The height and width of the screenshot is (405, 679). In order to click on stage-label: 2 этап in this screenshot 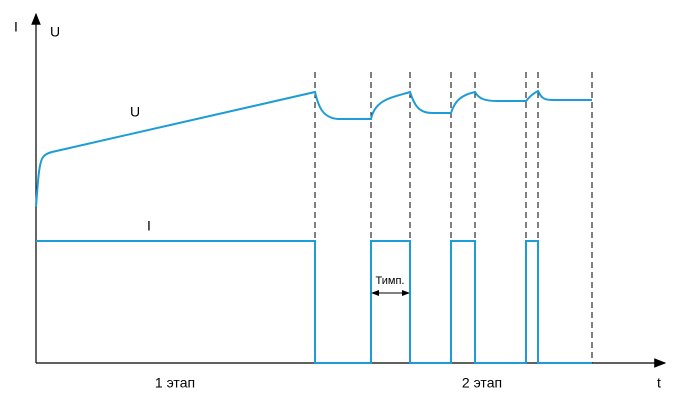, I will do `click(482, 383)`.